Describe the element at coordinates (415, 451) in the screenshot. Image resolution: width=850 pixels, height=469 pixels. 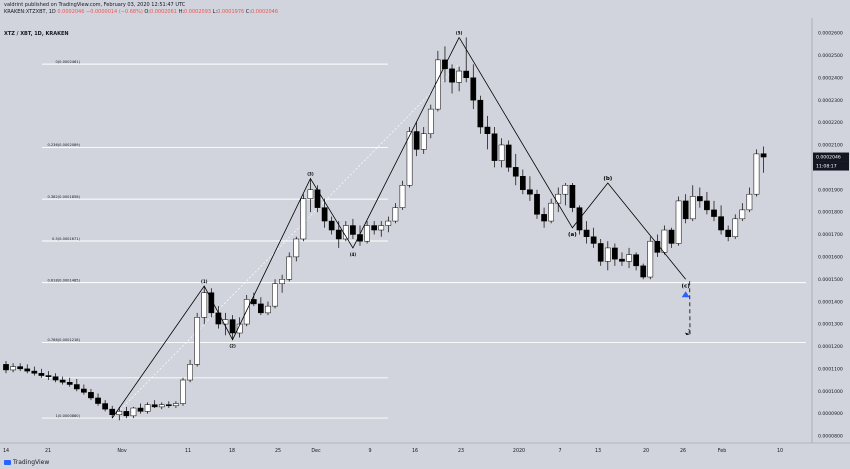
I see `time-tick-label: 16` at that location.